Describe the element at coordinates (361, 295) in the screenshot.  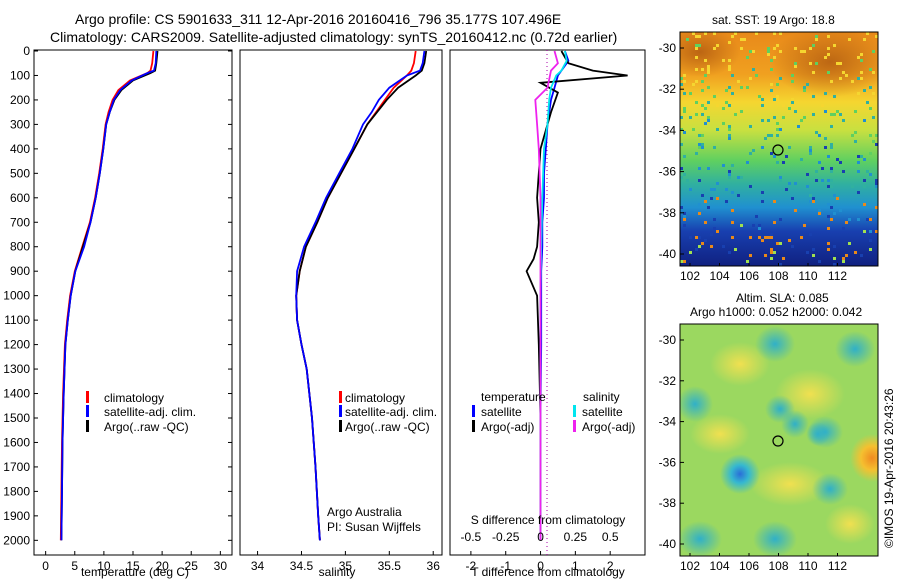
I see `salinity-series` at that location.